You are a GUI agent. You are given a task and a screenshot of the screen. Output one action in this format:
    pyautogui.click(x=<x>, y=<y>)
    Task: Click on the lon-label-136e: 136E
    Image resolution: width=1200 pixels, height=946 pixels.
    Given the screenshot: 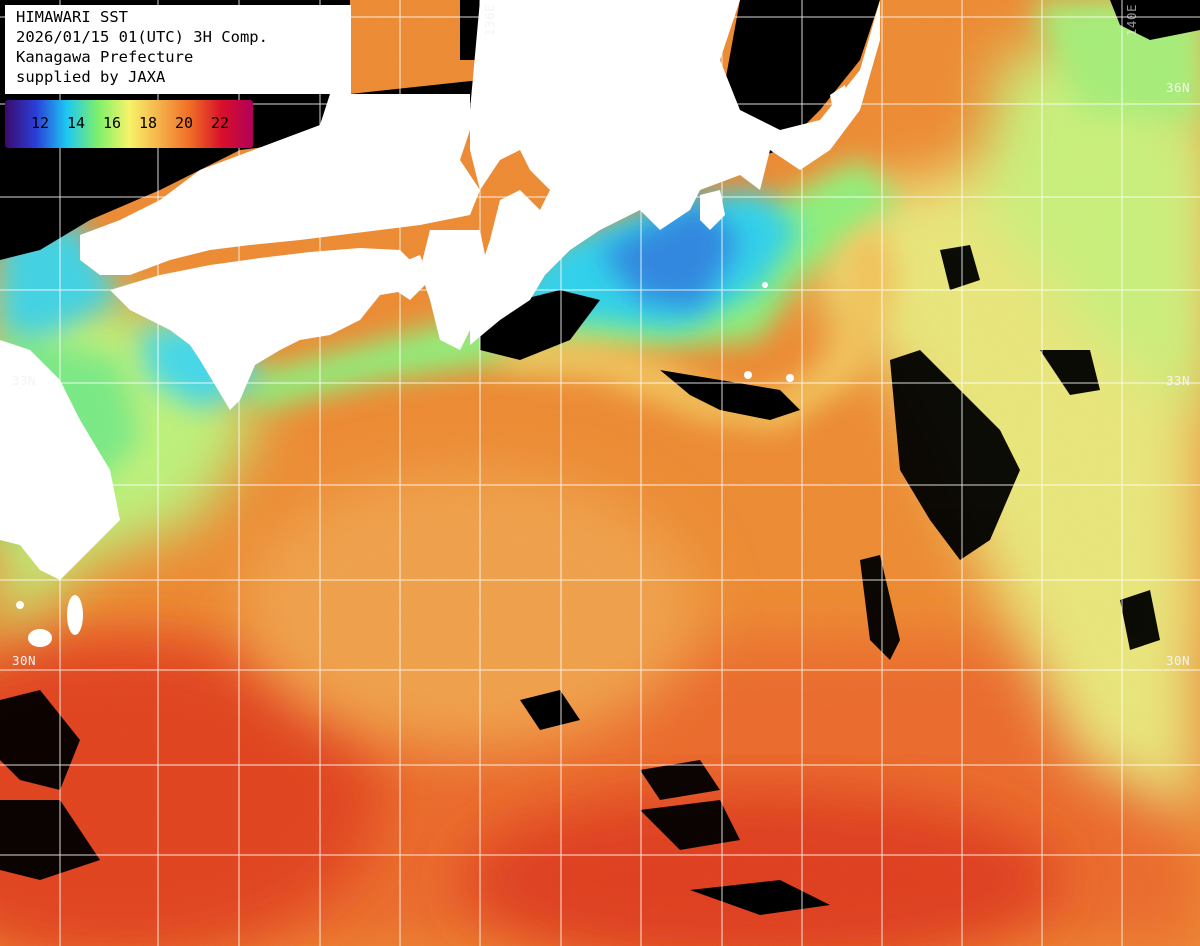 What is the action you would take?
    pyautogui.click(x=489, y=20)
    